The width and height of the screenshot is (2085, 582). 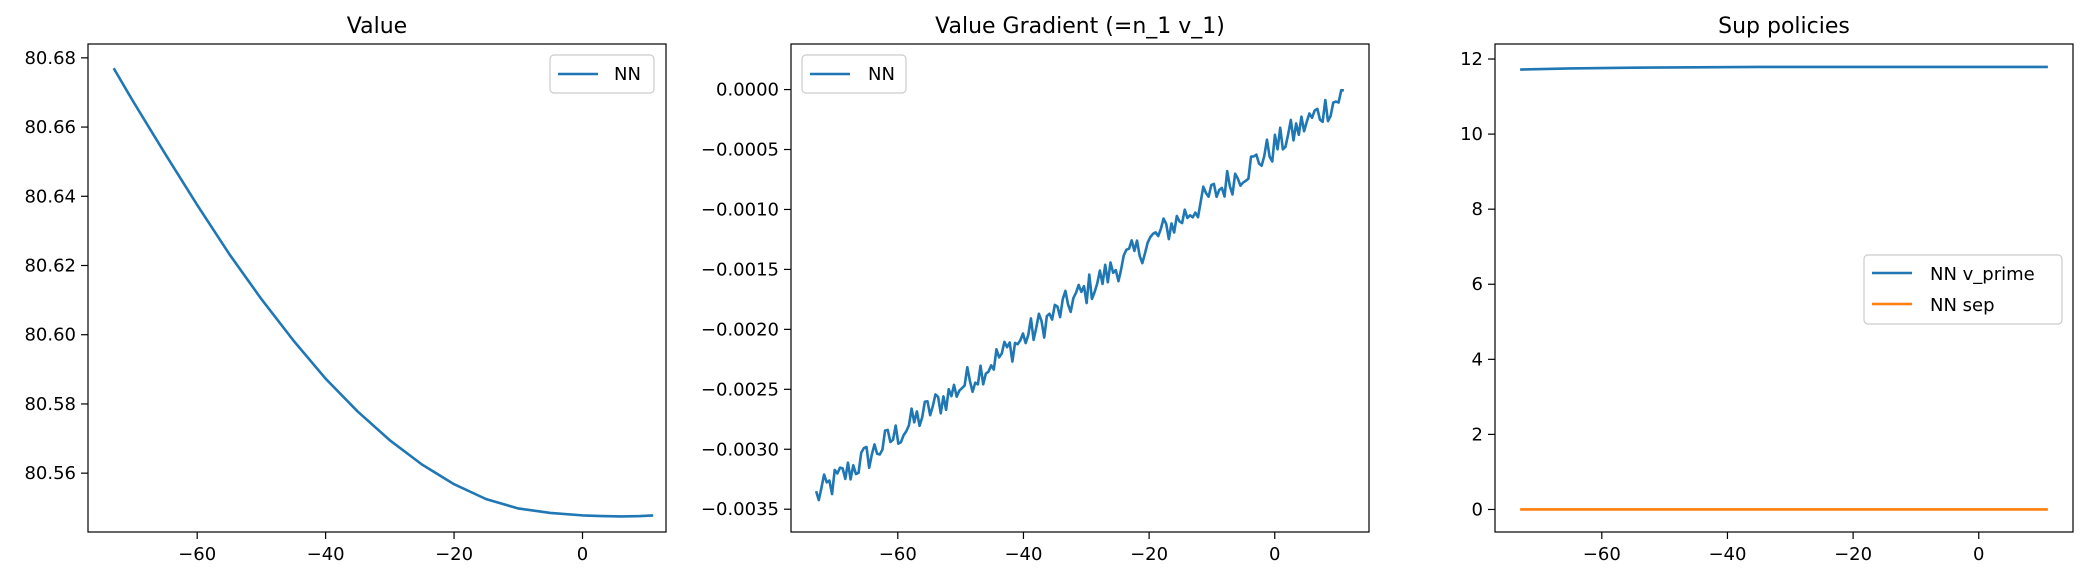 I want to click on y-tick-label: 80.62, so click(x=50, y=266).